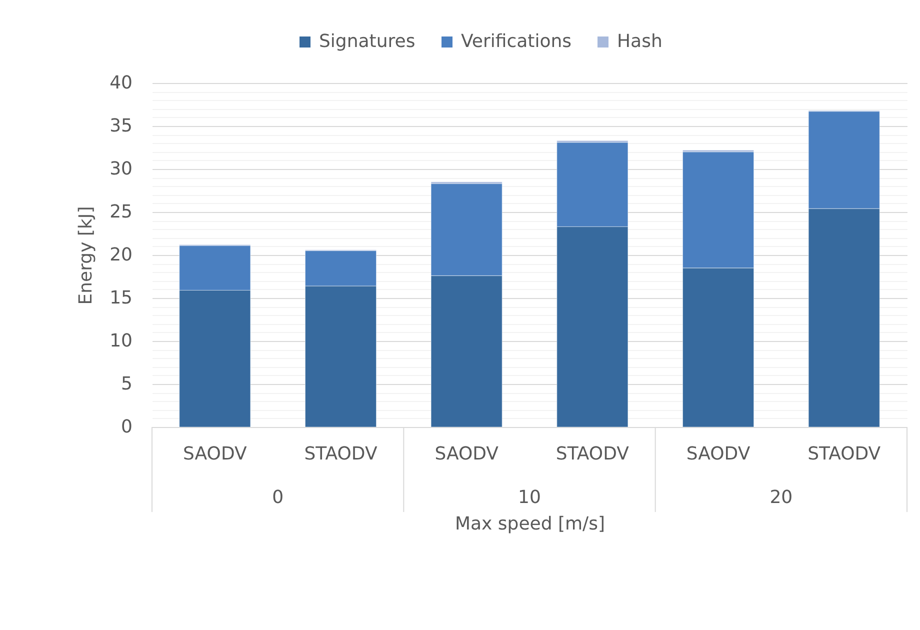 The height and width of the screenshot is (630, 920). I want to click on y-tick-label: 30, so click(121, 169).